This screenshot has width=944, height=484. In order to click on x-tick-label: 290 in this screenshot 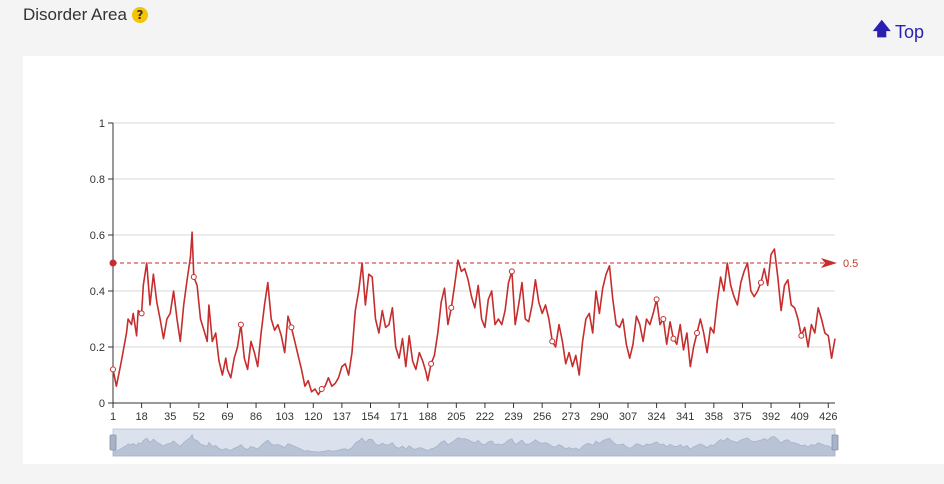, I will do `click(599, 417)`.